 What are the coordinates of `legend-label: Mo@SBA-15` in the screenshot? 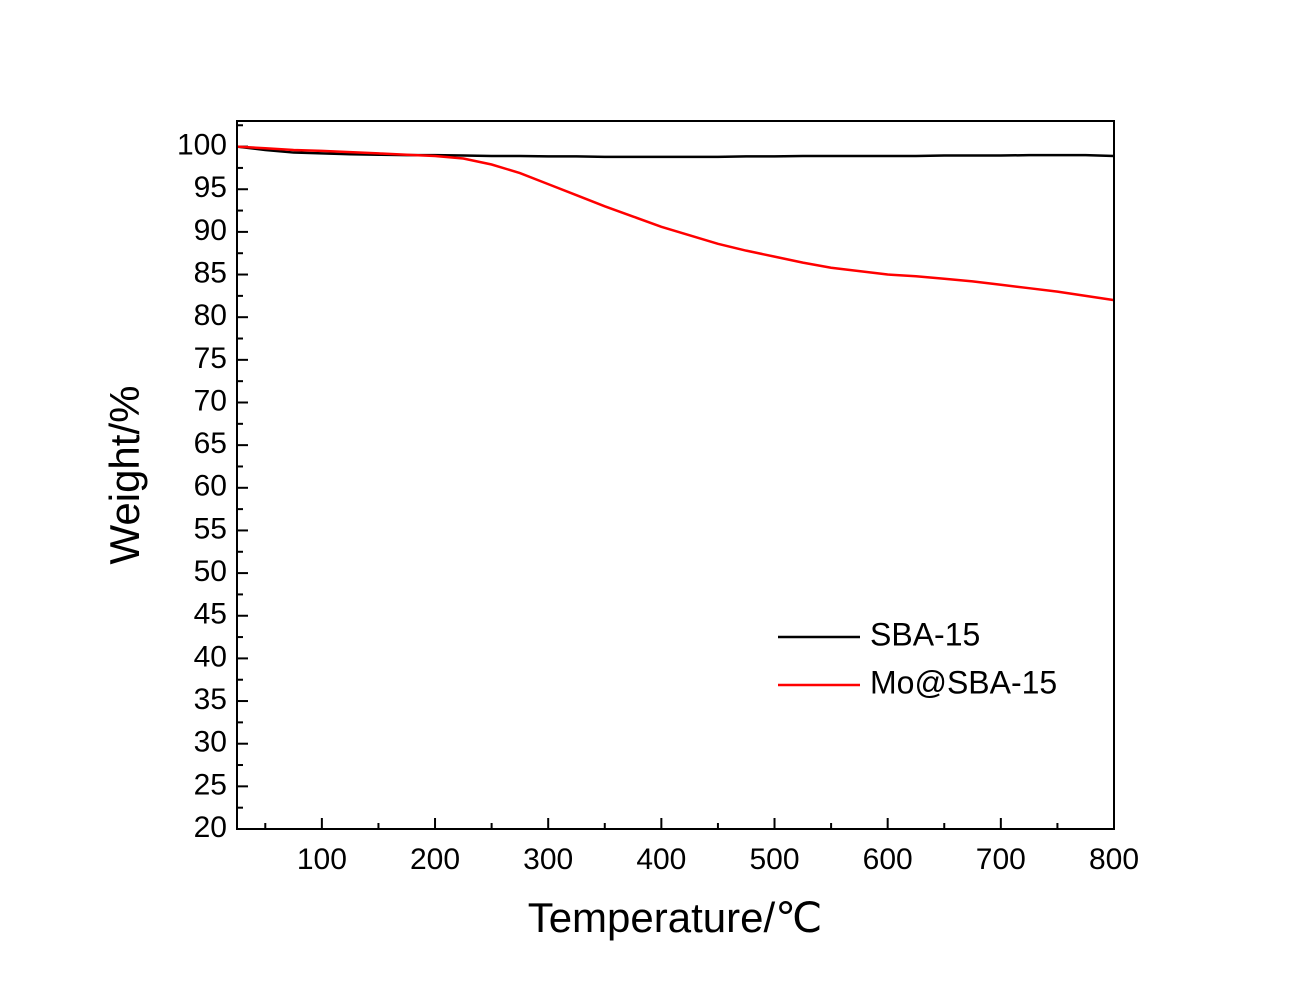 It's located at (963, 682).